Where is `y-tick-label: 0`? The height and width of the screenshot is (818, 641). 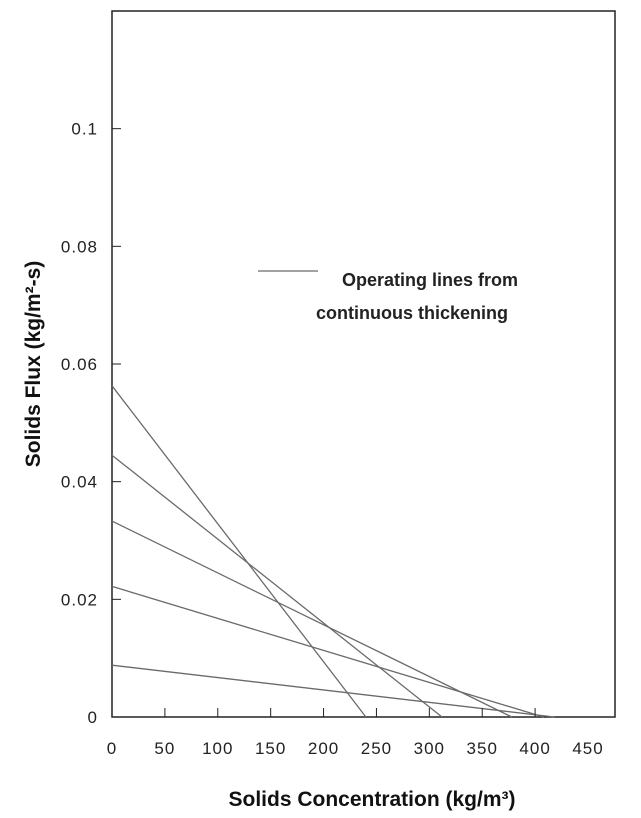 y-tick-label: 0 is located at coordinates (93, 717).